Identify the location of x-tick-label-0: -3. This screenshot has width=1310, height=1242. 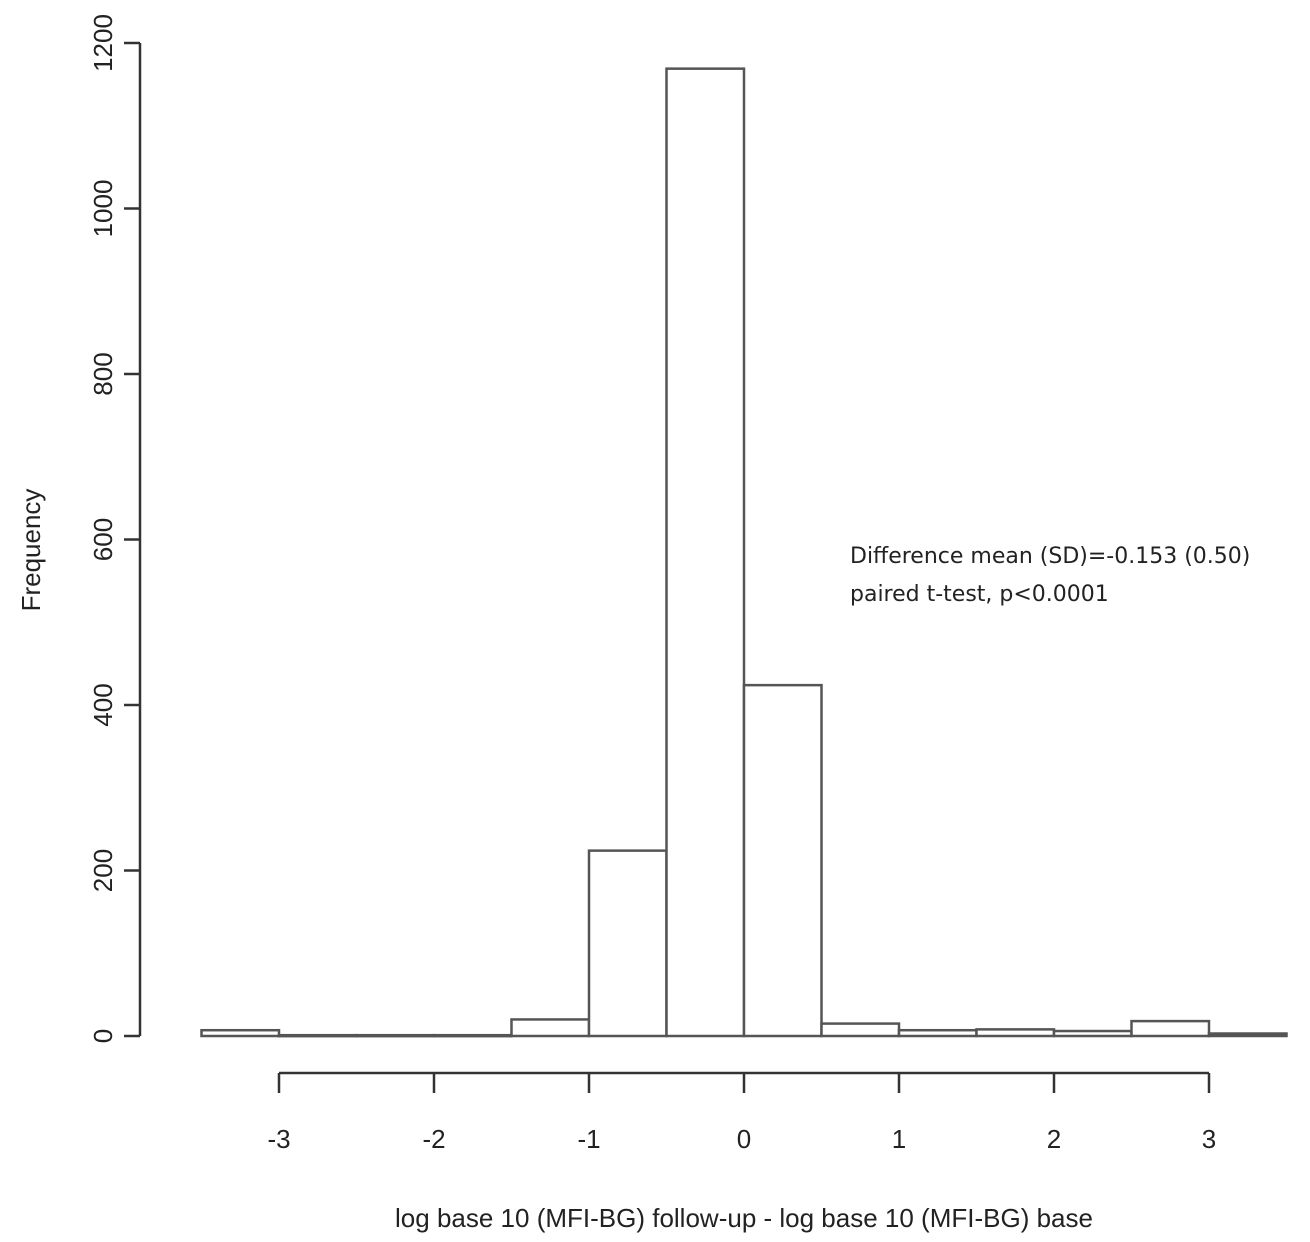
(278, 1139).